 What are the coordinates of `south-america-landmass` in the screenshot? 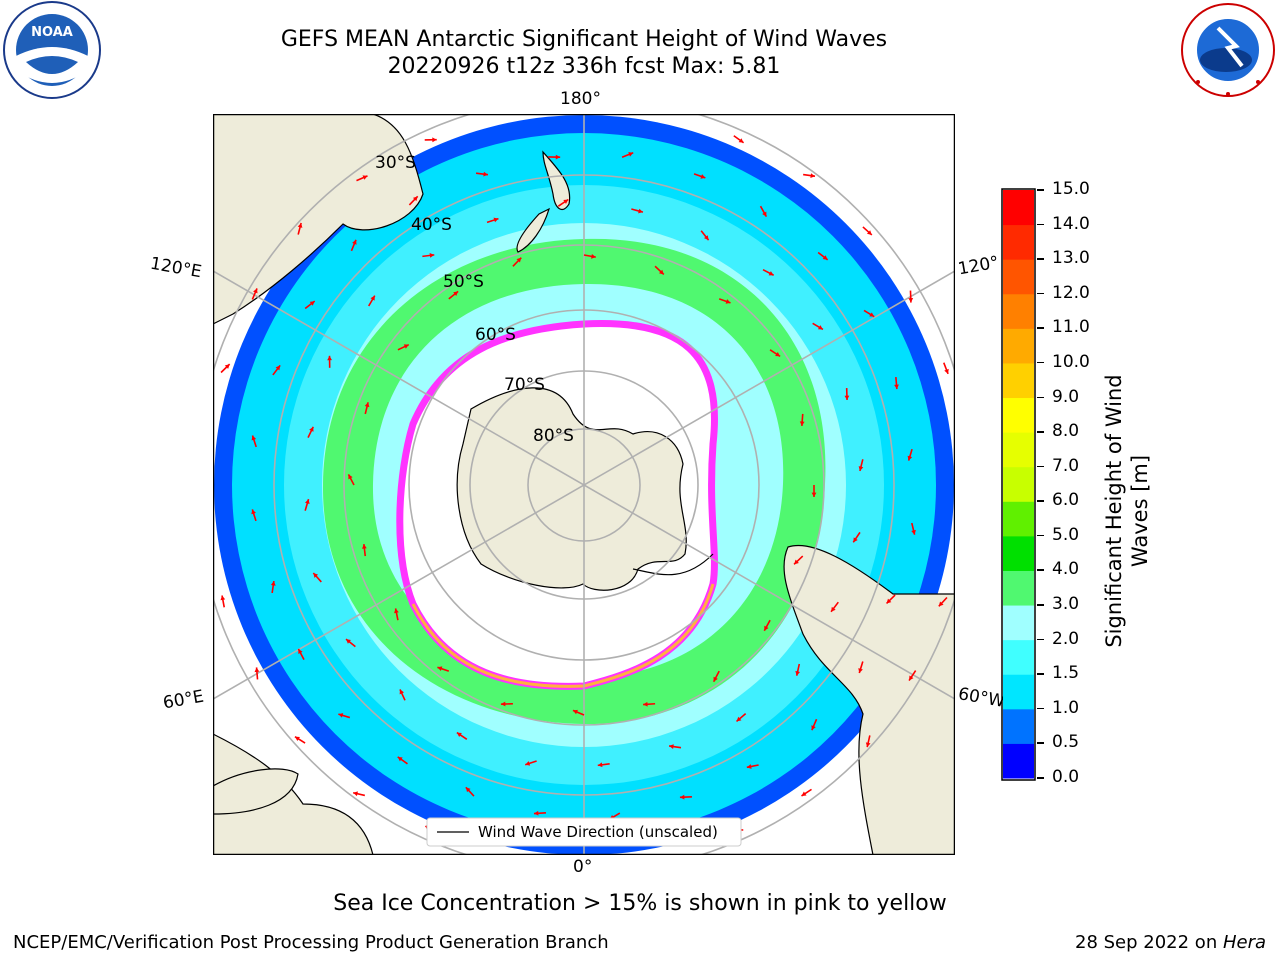 It's located at (869, 700).